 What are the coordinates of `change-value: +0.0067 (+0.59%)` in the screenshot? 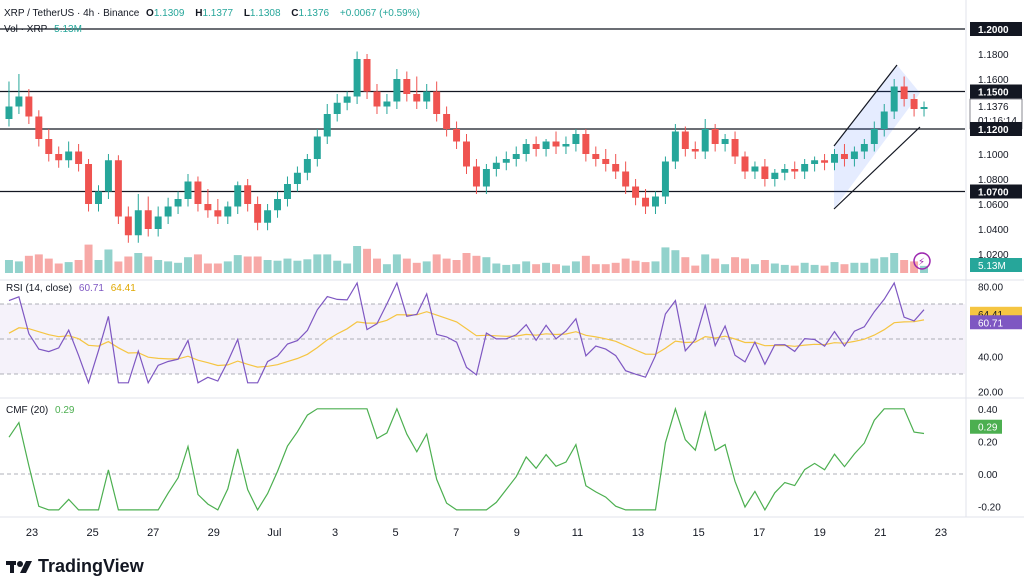 It's located at (379, 13).